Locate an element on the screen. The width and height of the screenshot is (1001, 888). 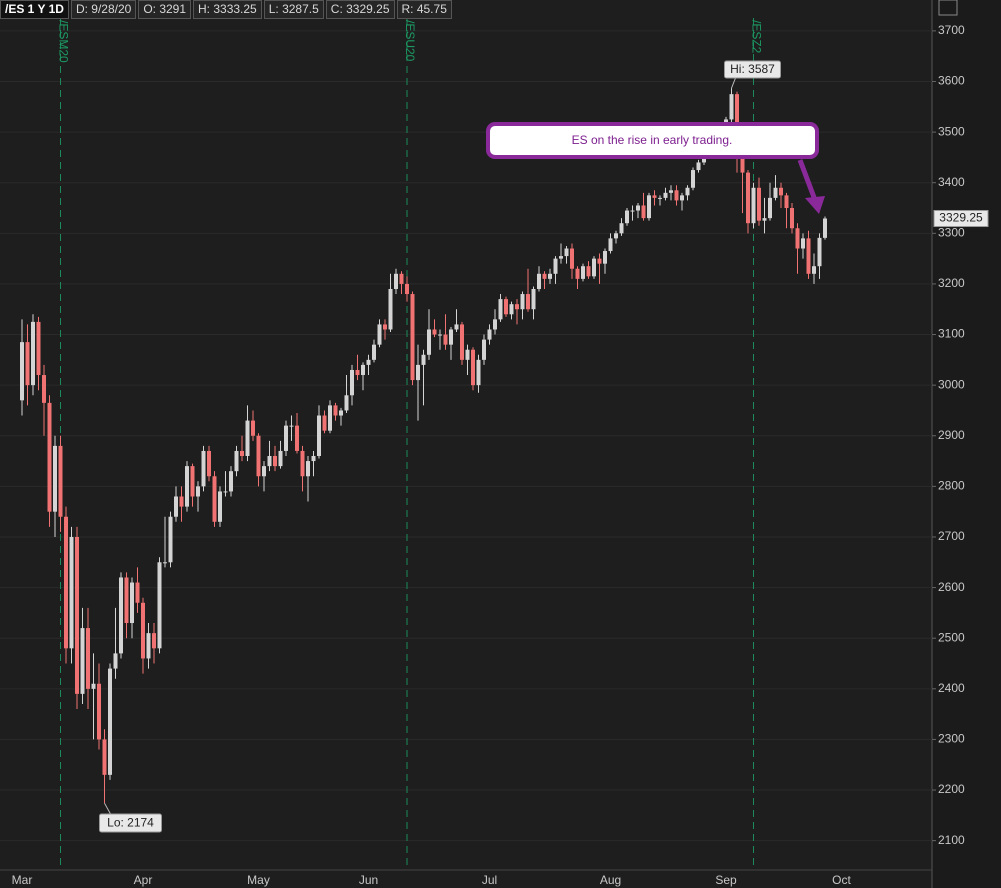
contract-roll-label: /ESM20 is located at coordinates (63, 41).